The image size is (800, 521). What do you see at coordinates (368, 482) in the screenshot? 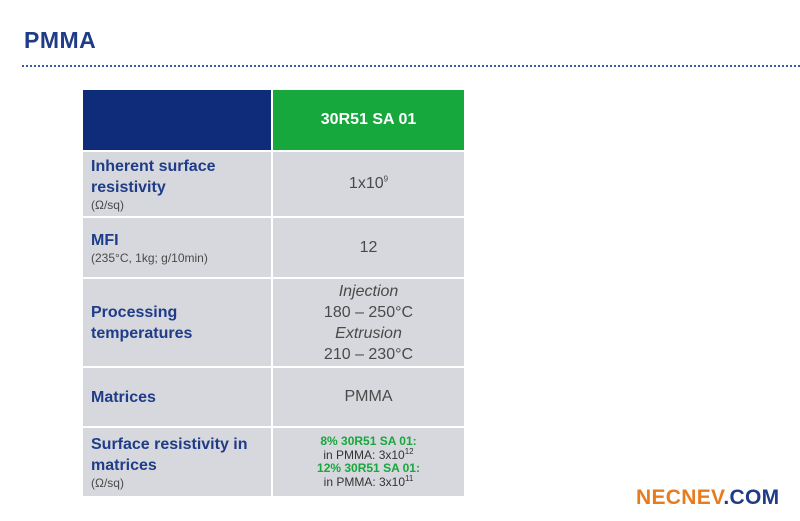
I see `loading-12pct-value: in PMMA: 3x1011` at bounding box center [368, 482].